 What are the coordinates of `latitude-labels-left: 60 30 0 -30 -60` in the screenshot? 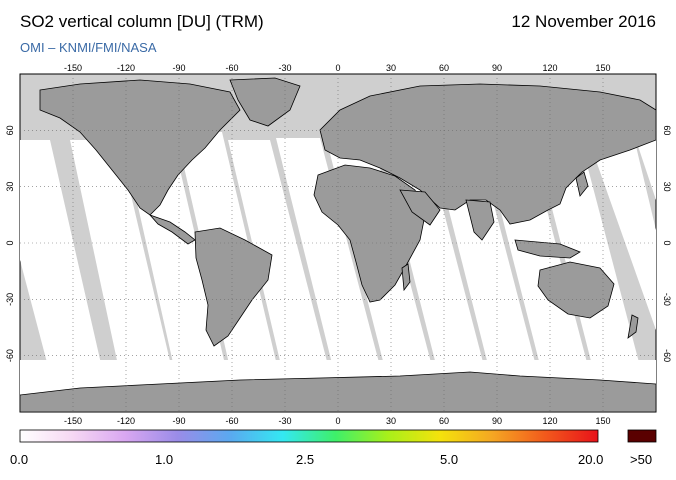 It's located at (10, 243).